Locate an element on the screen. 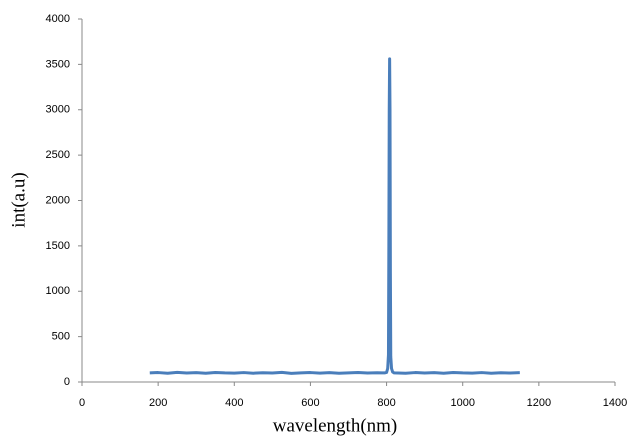 This screenshot has width=628, height=442. x-tick-label: 1000 is located at coordinates (462, 403).